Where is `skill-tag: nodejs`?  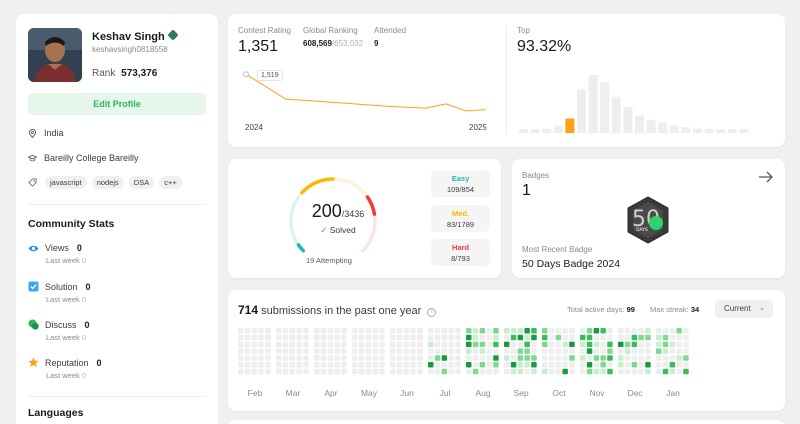 skill-tag: nodejs is located at coordinates (107, 182).